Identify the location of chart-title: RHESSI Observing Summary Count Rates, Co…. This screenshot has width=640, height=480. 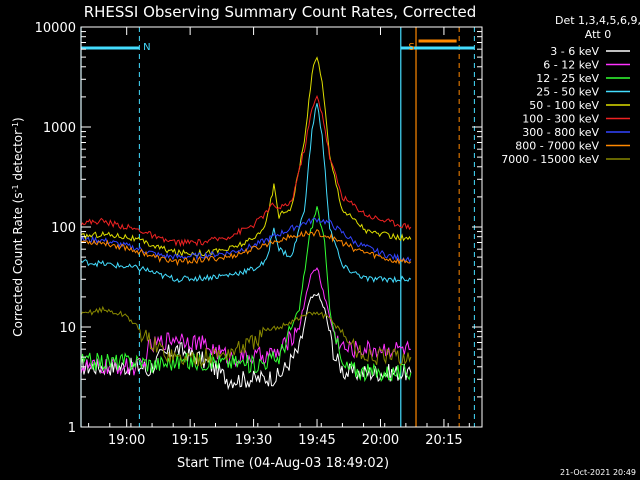
(280, 12).